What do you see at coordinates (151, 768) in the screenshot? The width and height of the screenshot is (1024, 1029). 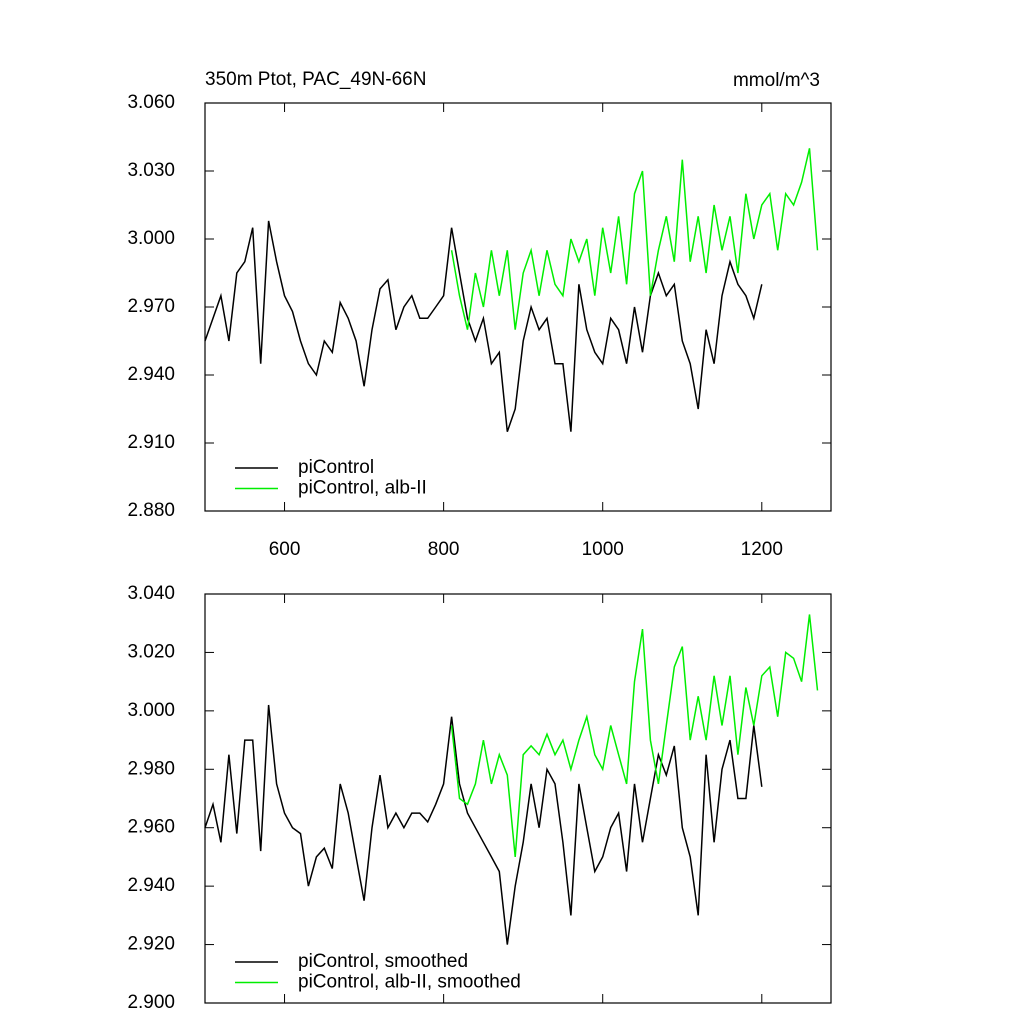 I see `y-tick-label: 2.980` at bounding box center [151, 768].